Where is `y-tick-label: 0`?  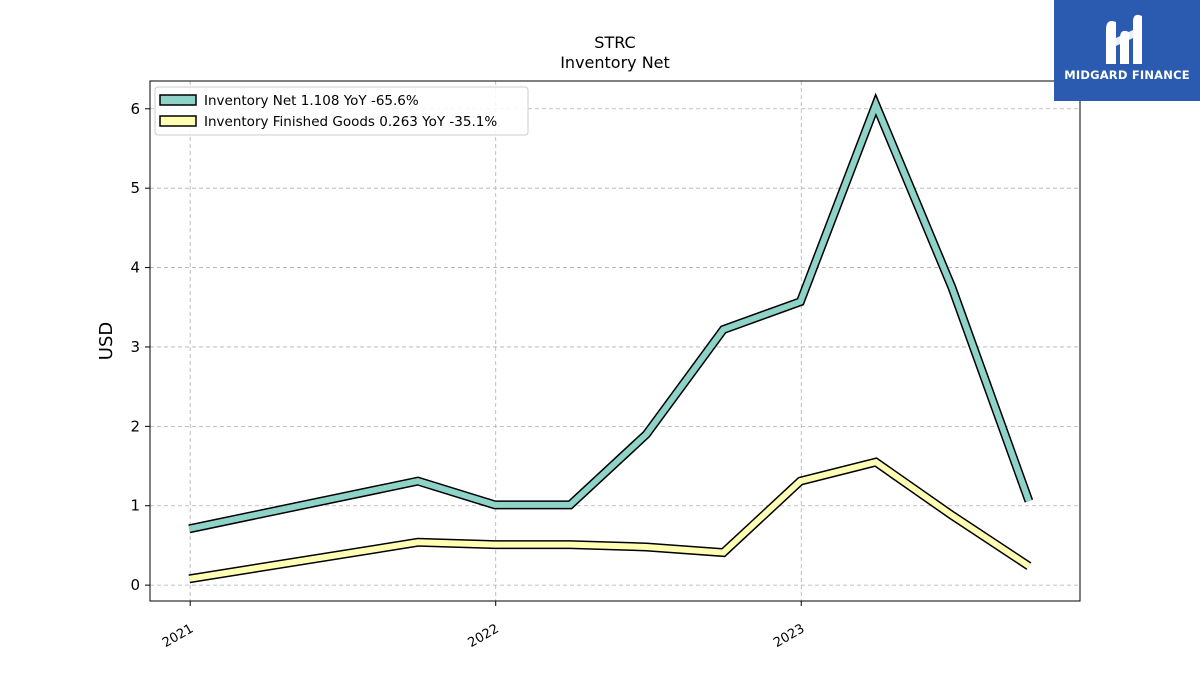
y-tick-label: 0 is located at coordinates (135, 585).